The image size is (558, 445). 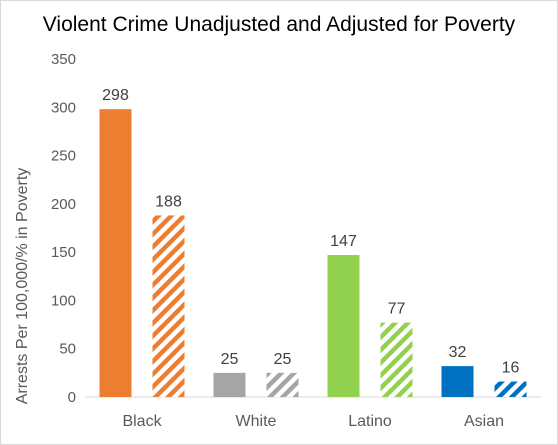 I want to click on x-tick-label: White, so click(x=256, y=421).